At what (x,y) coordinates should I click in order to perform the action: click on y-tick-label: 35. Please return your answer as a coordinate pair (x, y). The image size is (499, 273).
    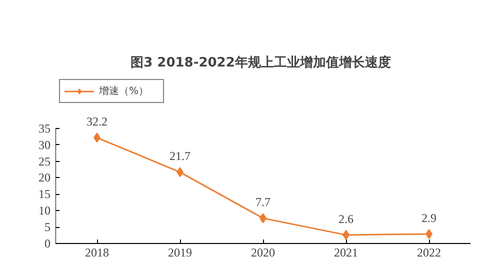
    Looking at the image, I should click on (44, 128).